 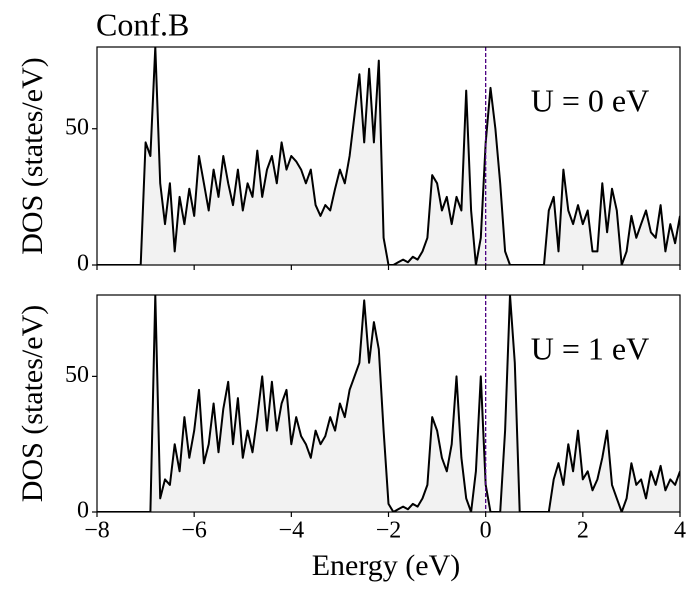 I want to click on x-tick-label: 4, so click(x=680, y=531).